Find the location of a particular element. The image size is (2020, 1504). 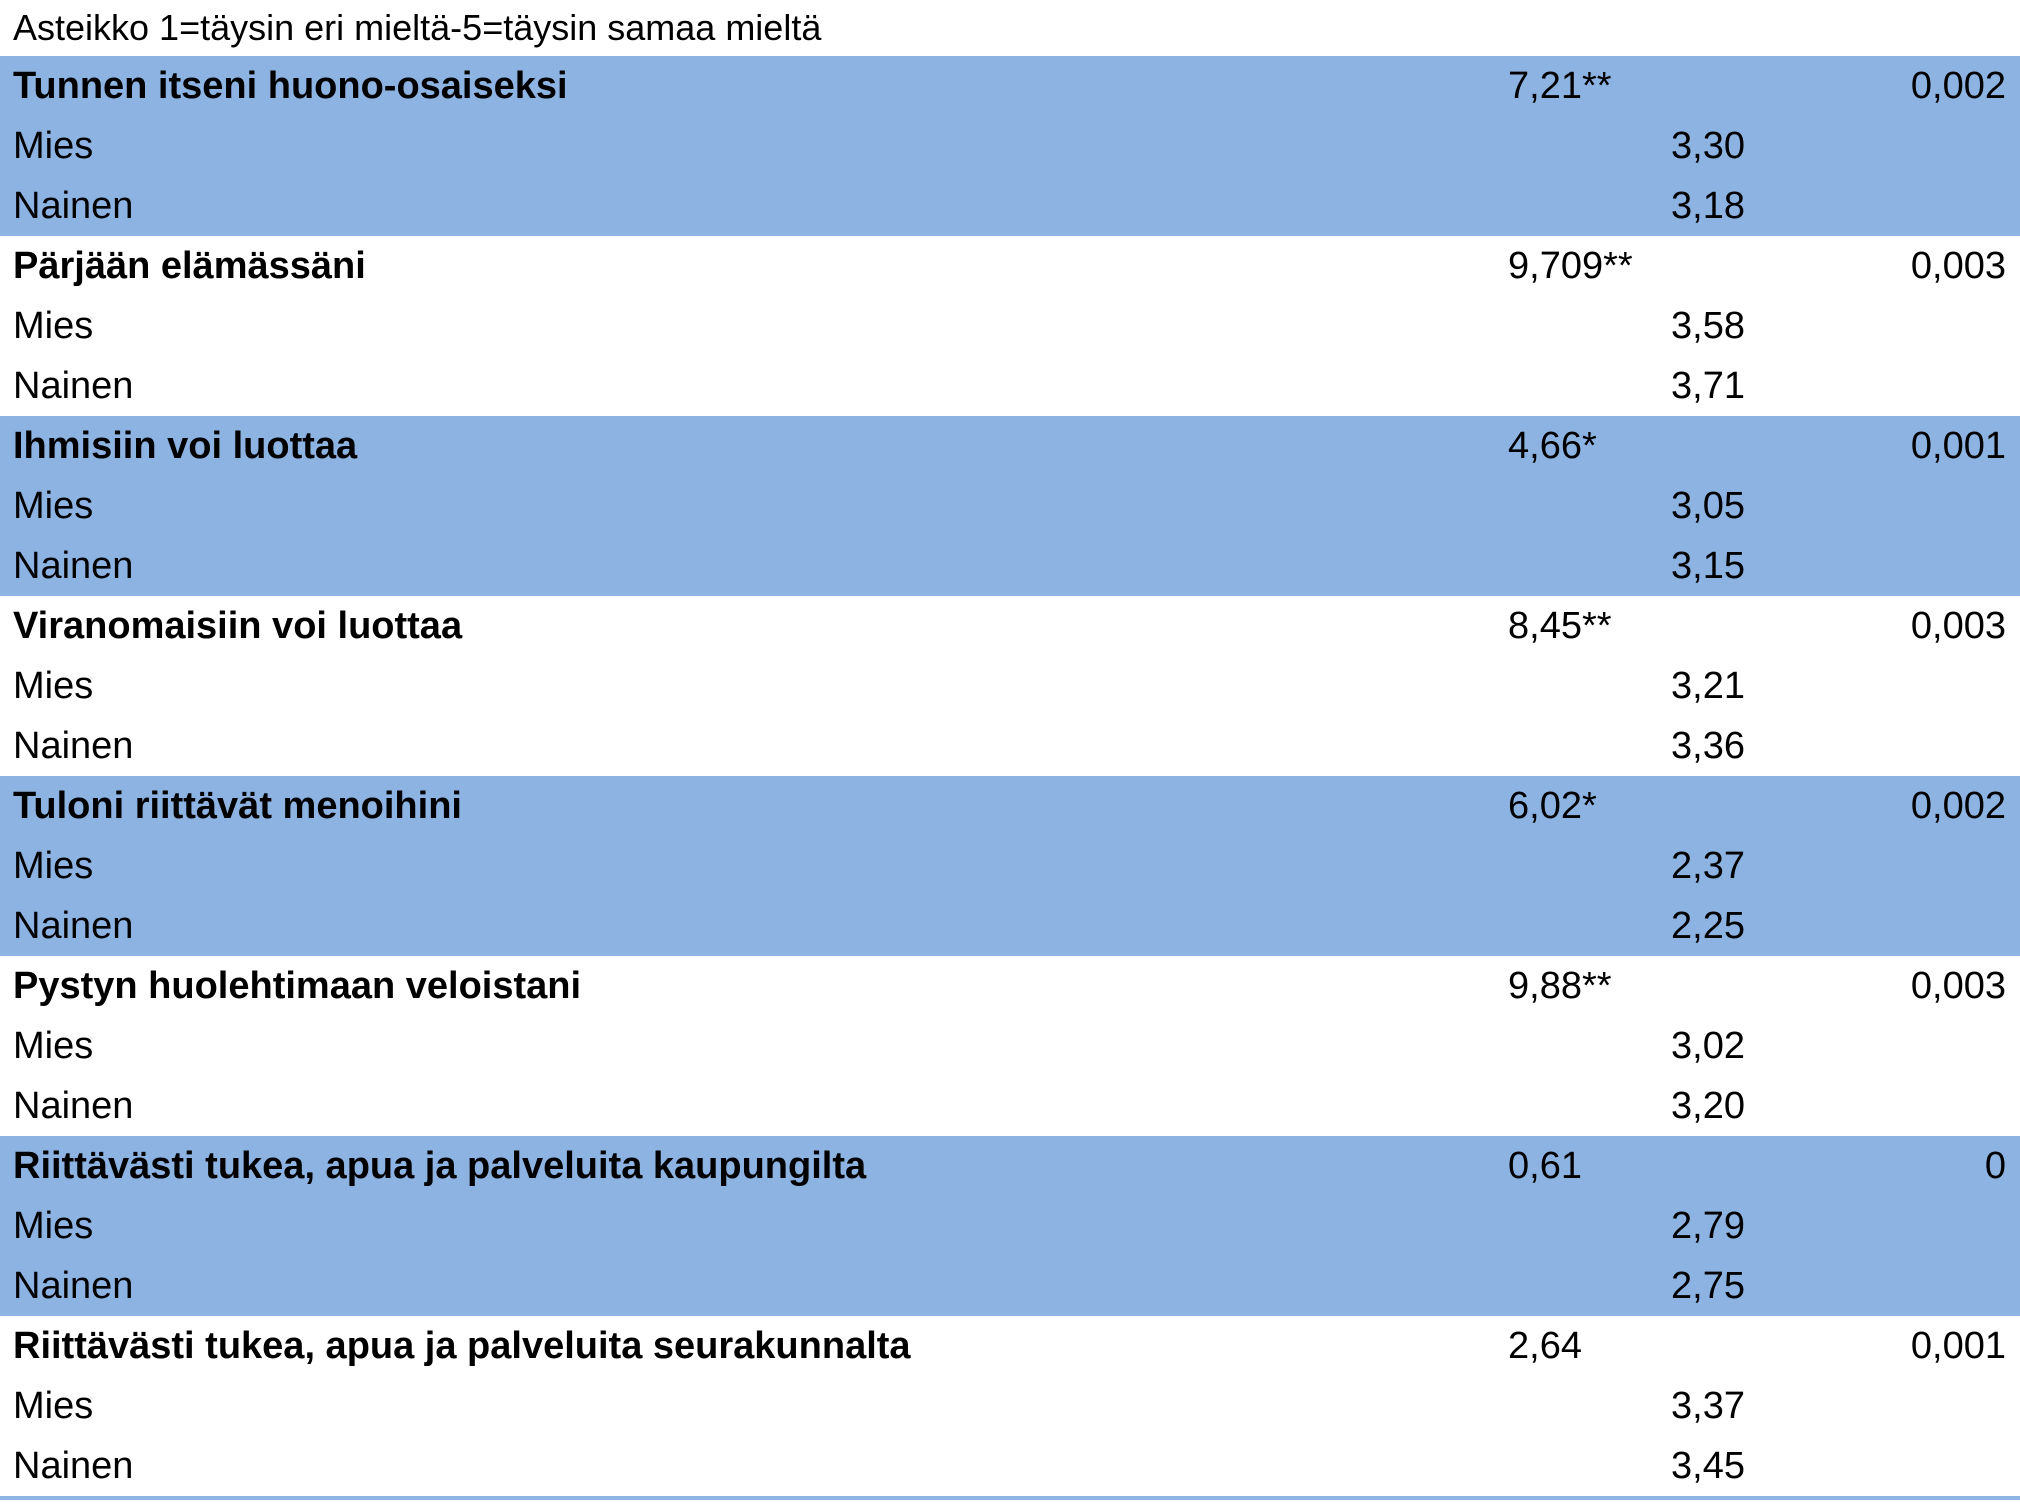

item-label: Tunnen itseni huono-osaiseksi is located at coordinates (290, 86).